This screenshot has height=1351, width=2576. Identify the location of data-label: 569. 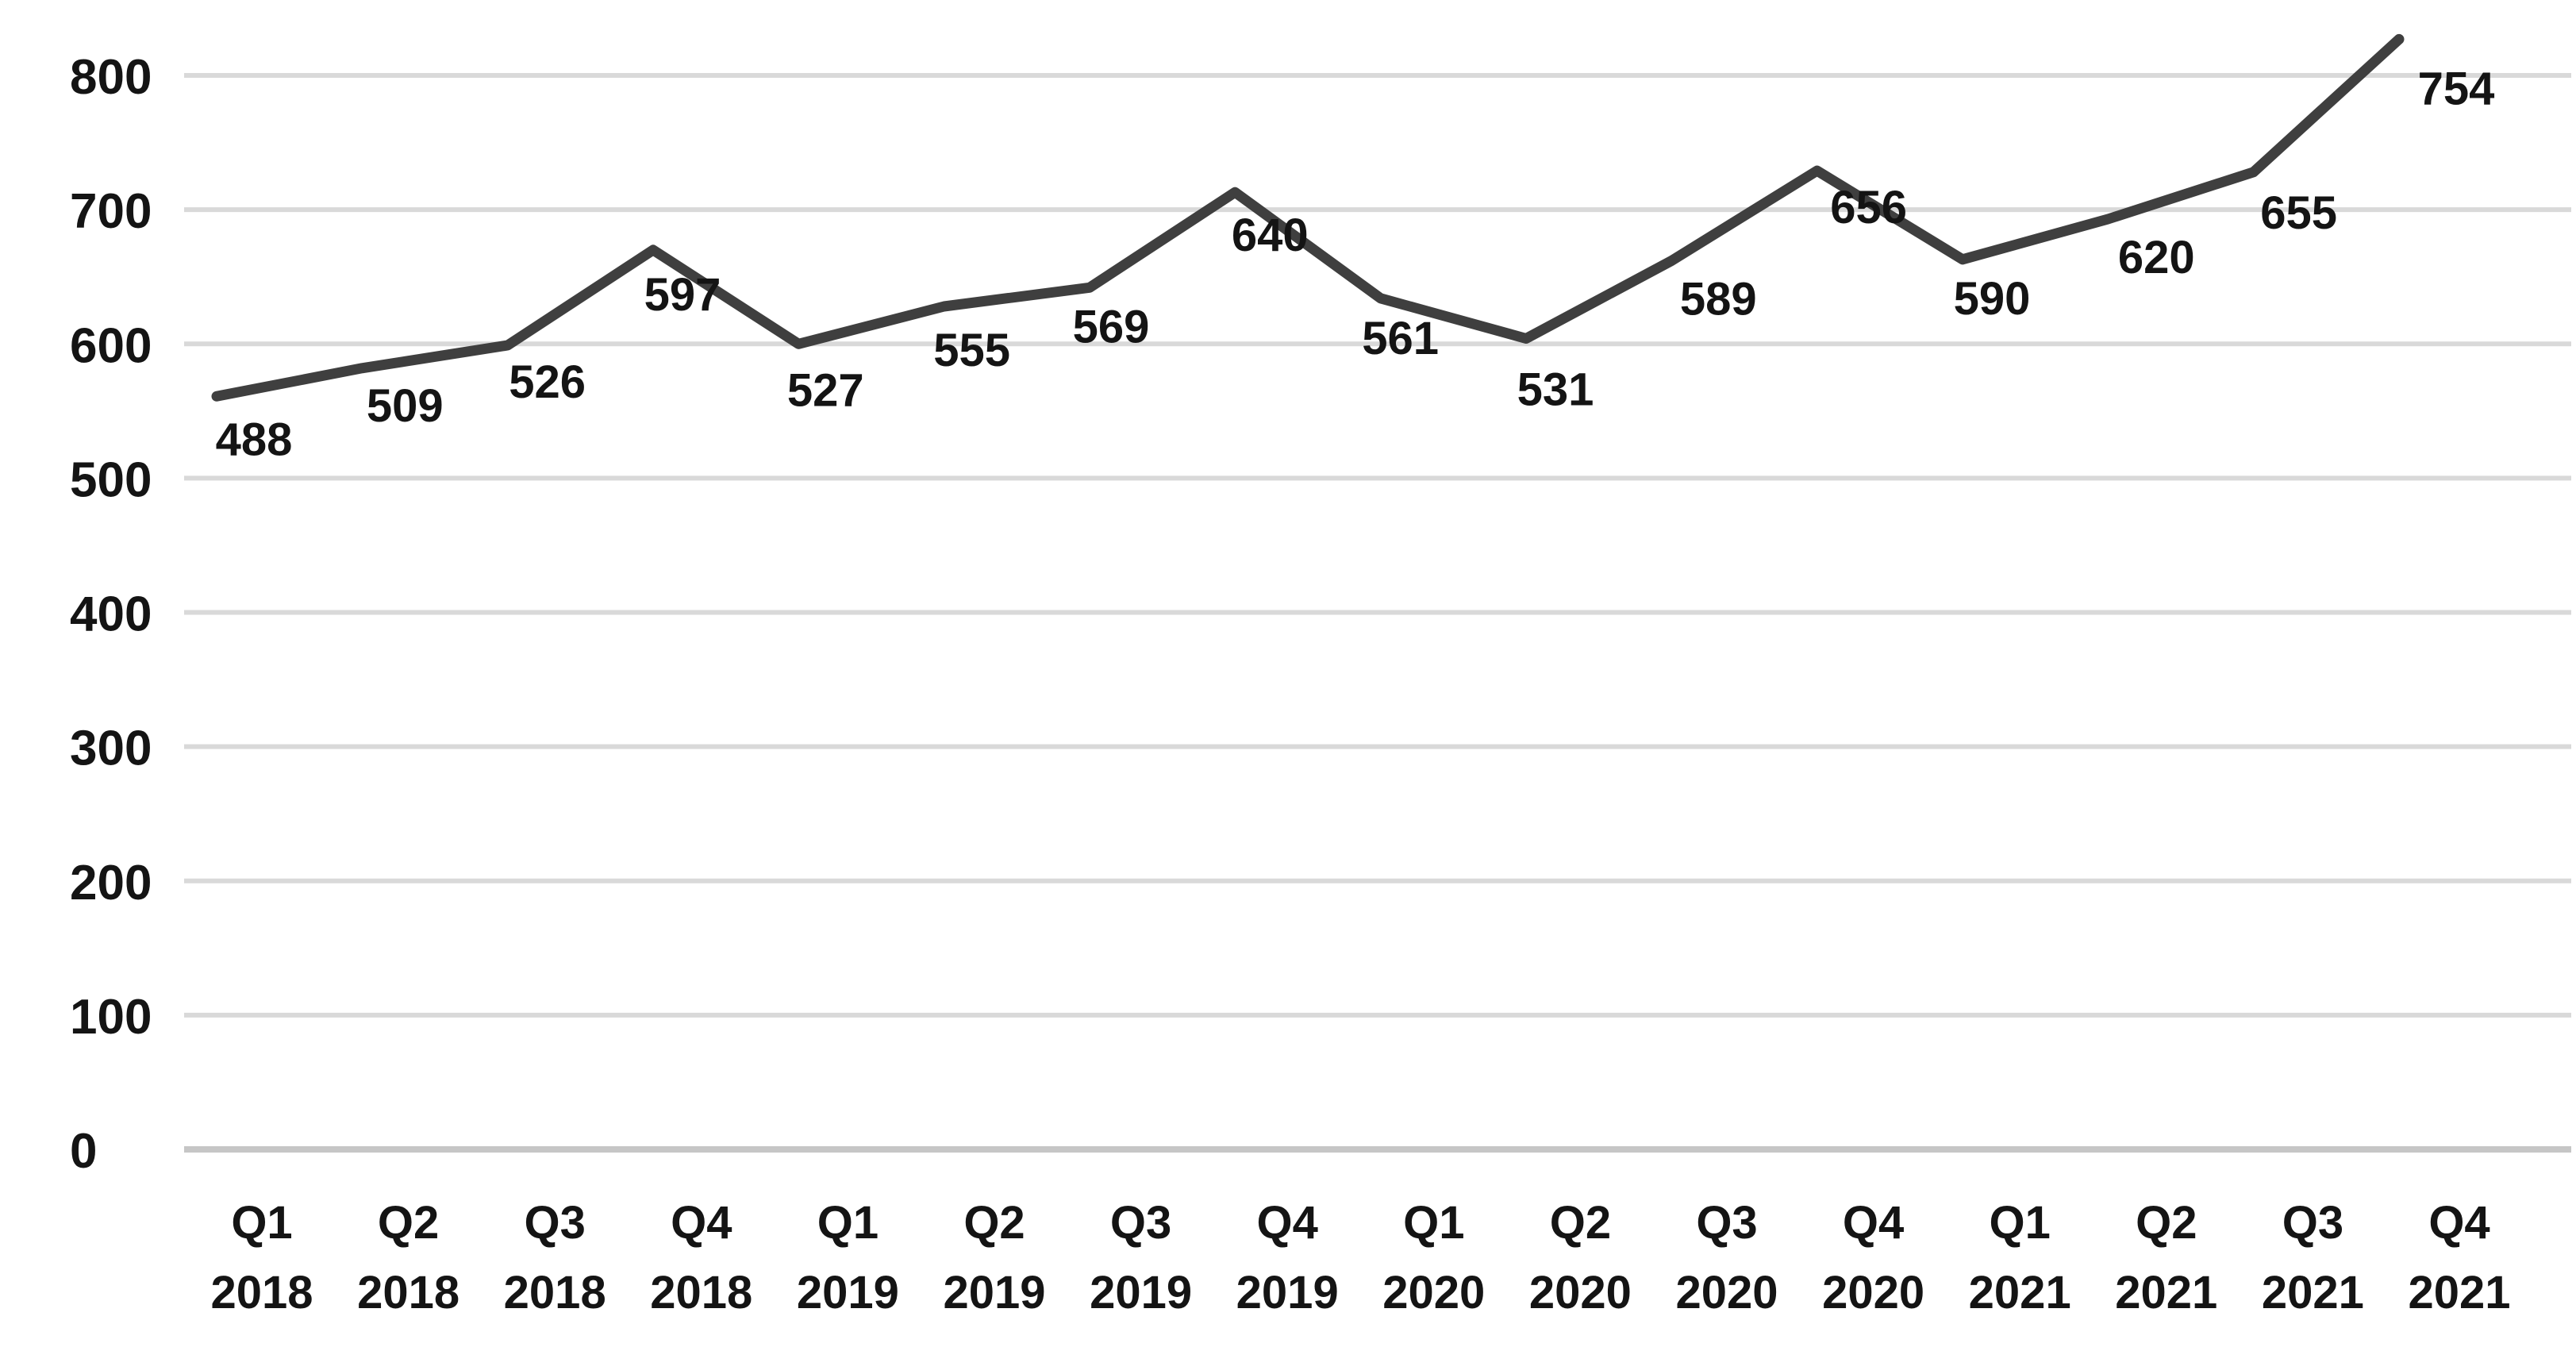
(1111, 326).